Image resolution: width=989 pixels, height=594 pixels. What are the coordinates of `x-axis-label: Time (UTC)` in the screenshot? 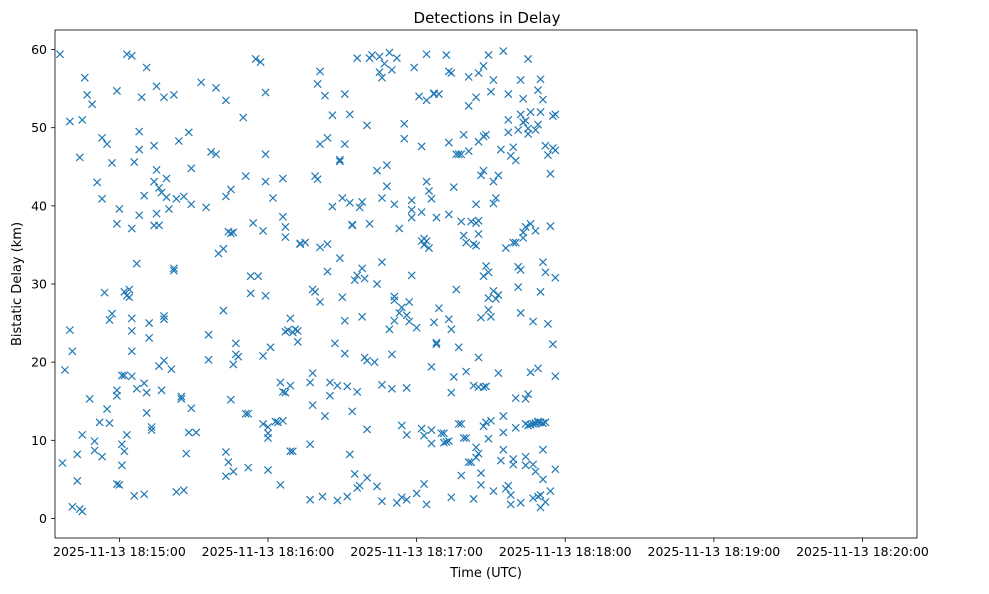 It's located at (485, 573).